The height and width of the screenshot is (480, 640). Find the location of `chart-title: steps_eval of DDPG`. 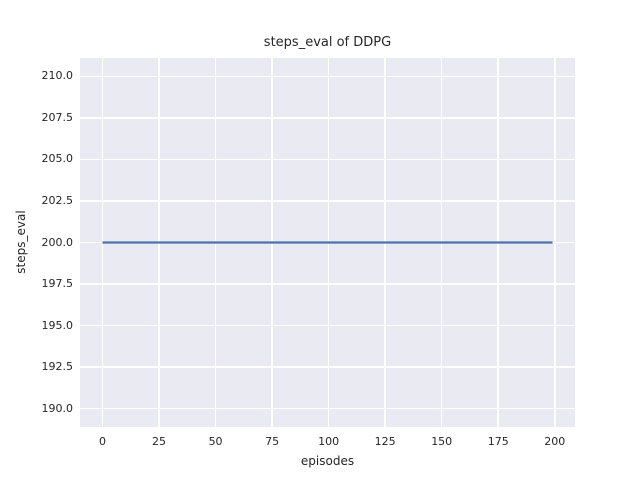

chart-title: steps_eval of DDPG is located at coordinates (327, 42).